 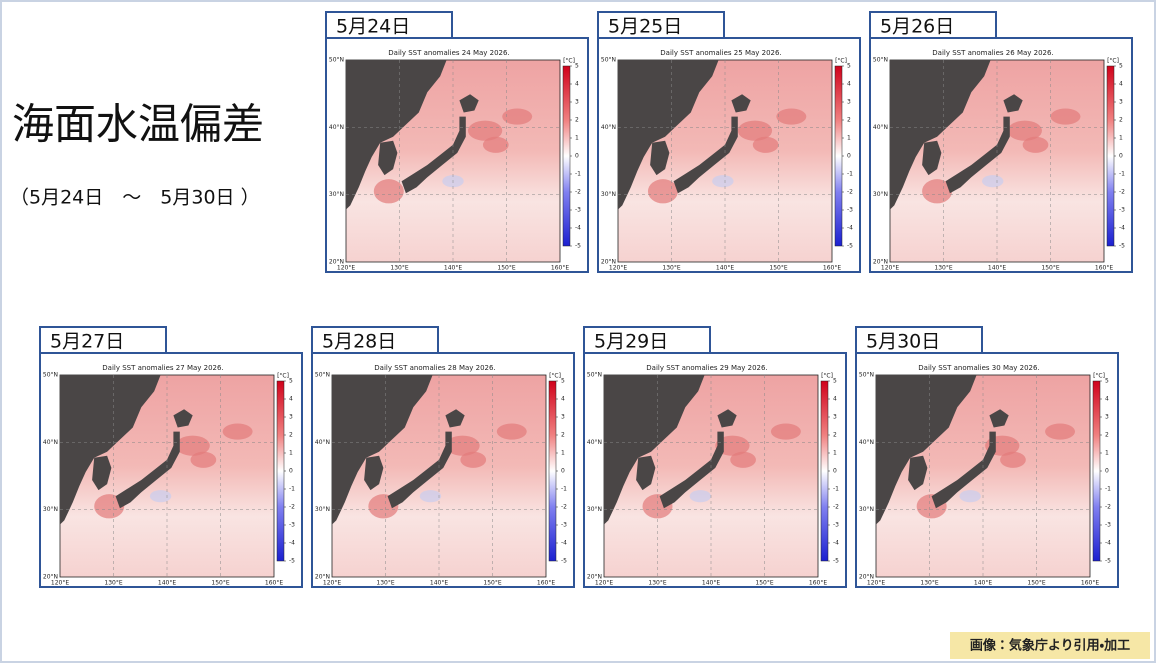 What do you see at coordinates (978, 368) in the screenshot?
I see `map-title: Daily SST anomalies 30 May 2026.` at bounding box center [978, 368].